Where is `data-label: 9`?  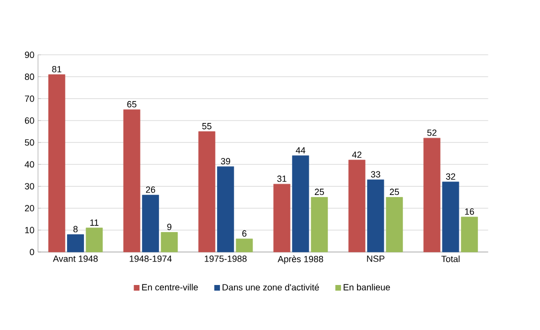
data-label: 9 is located at coordinates (169, 227).